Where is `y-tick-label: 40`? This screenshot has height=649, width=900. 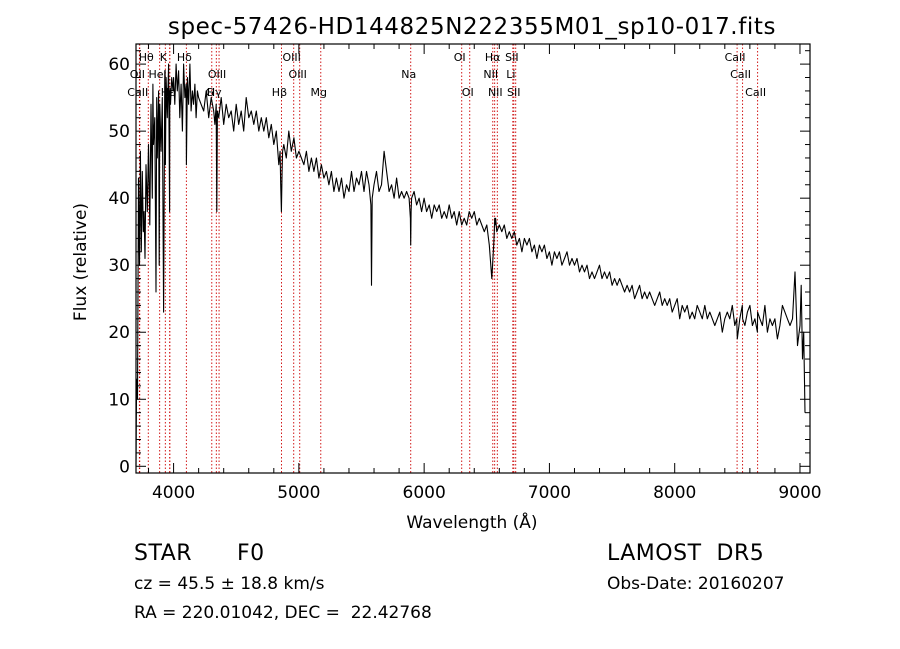 y-tick-label: 40 is located at coordinates (119, 199).